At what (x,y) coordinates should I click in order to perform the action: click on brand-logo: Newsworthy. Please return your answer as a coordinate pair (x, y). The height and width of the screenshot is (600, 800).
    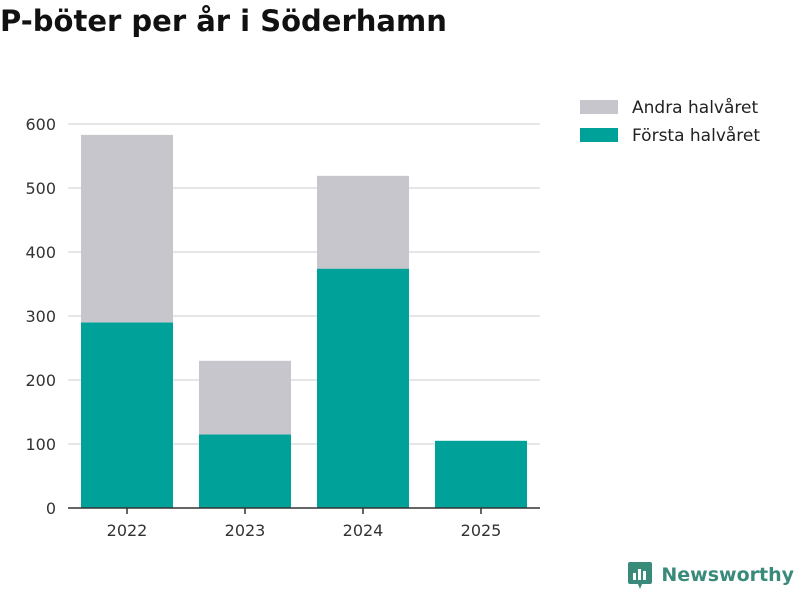
    Looking at the image, I should click on (710, 575).